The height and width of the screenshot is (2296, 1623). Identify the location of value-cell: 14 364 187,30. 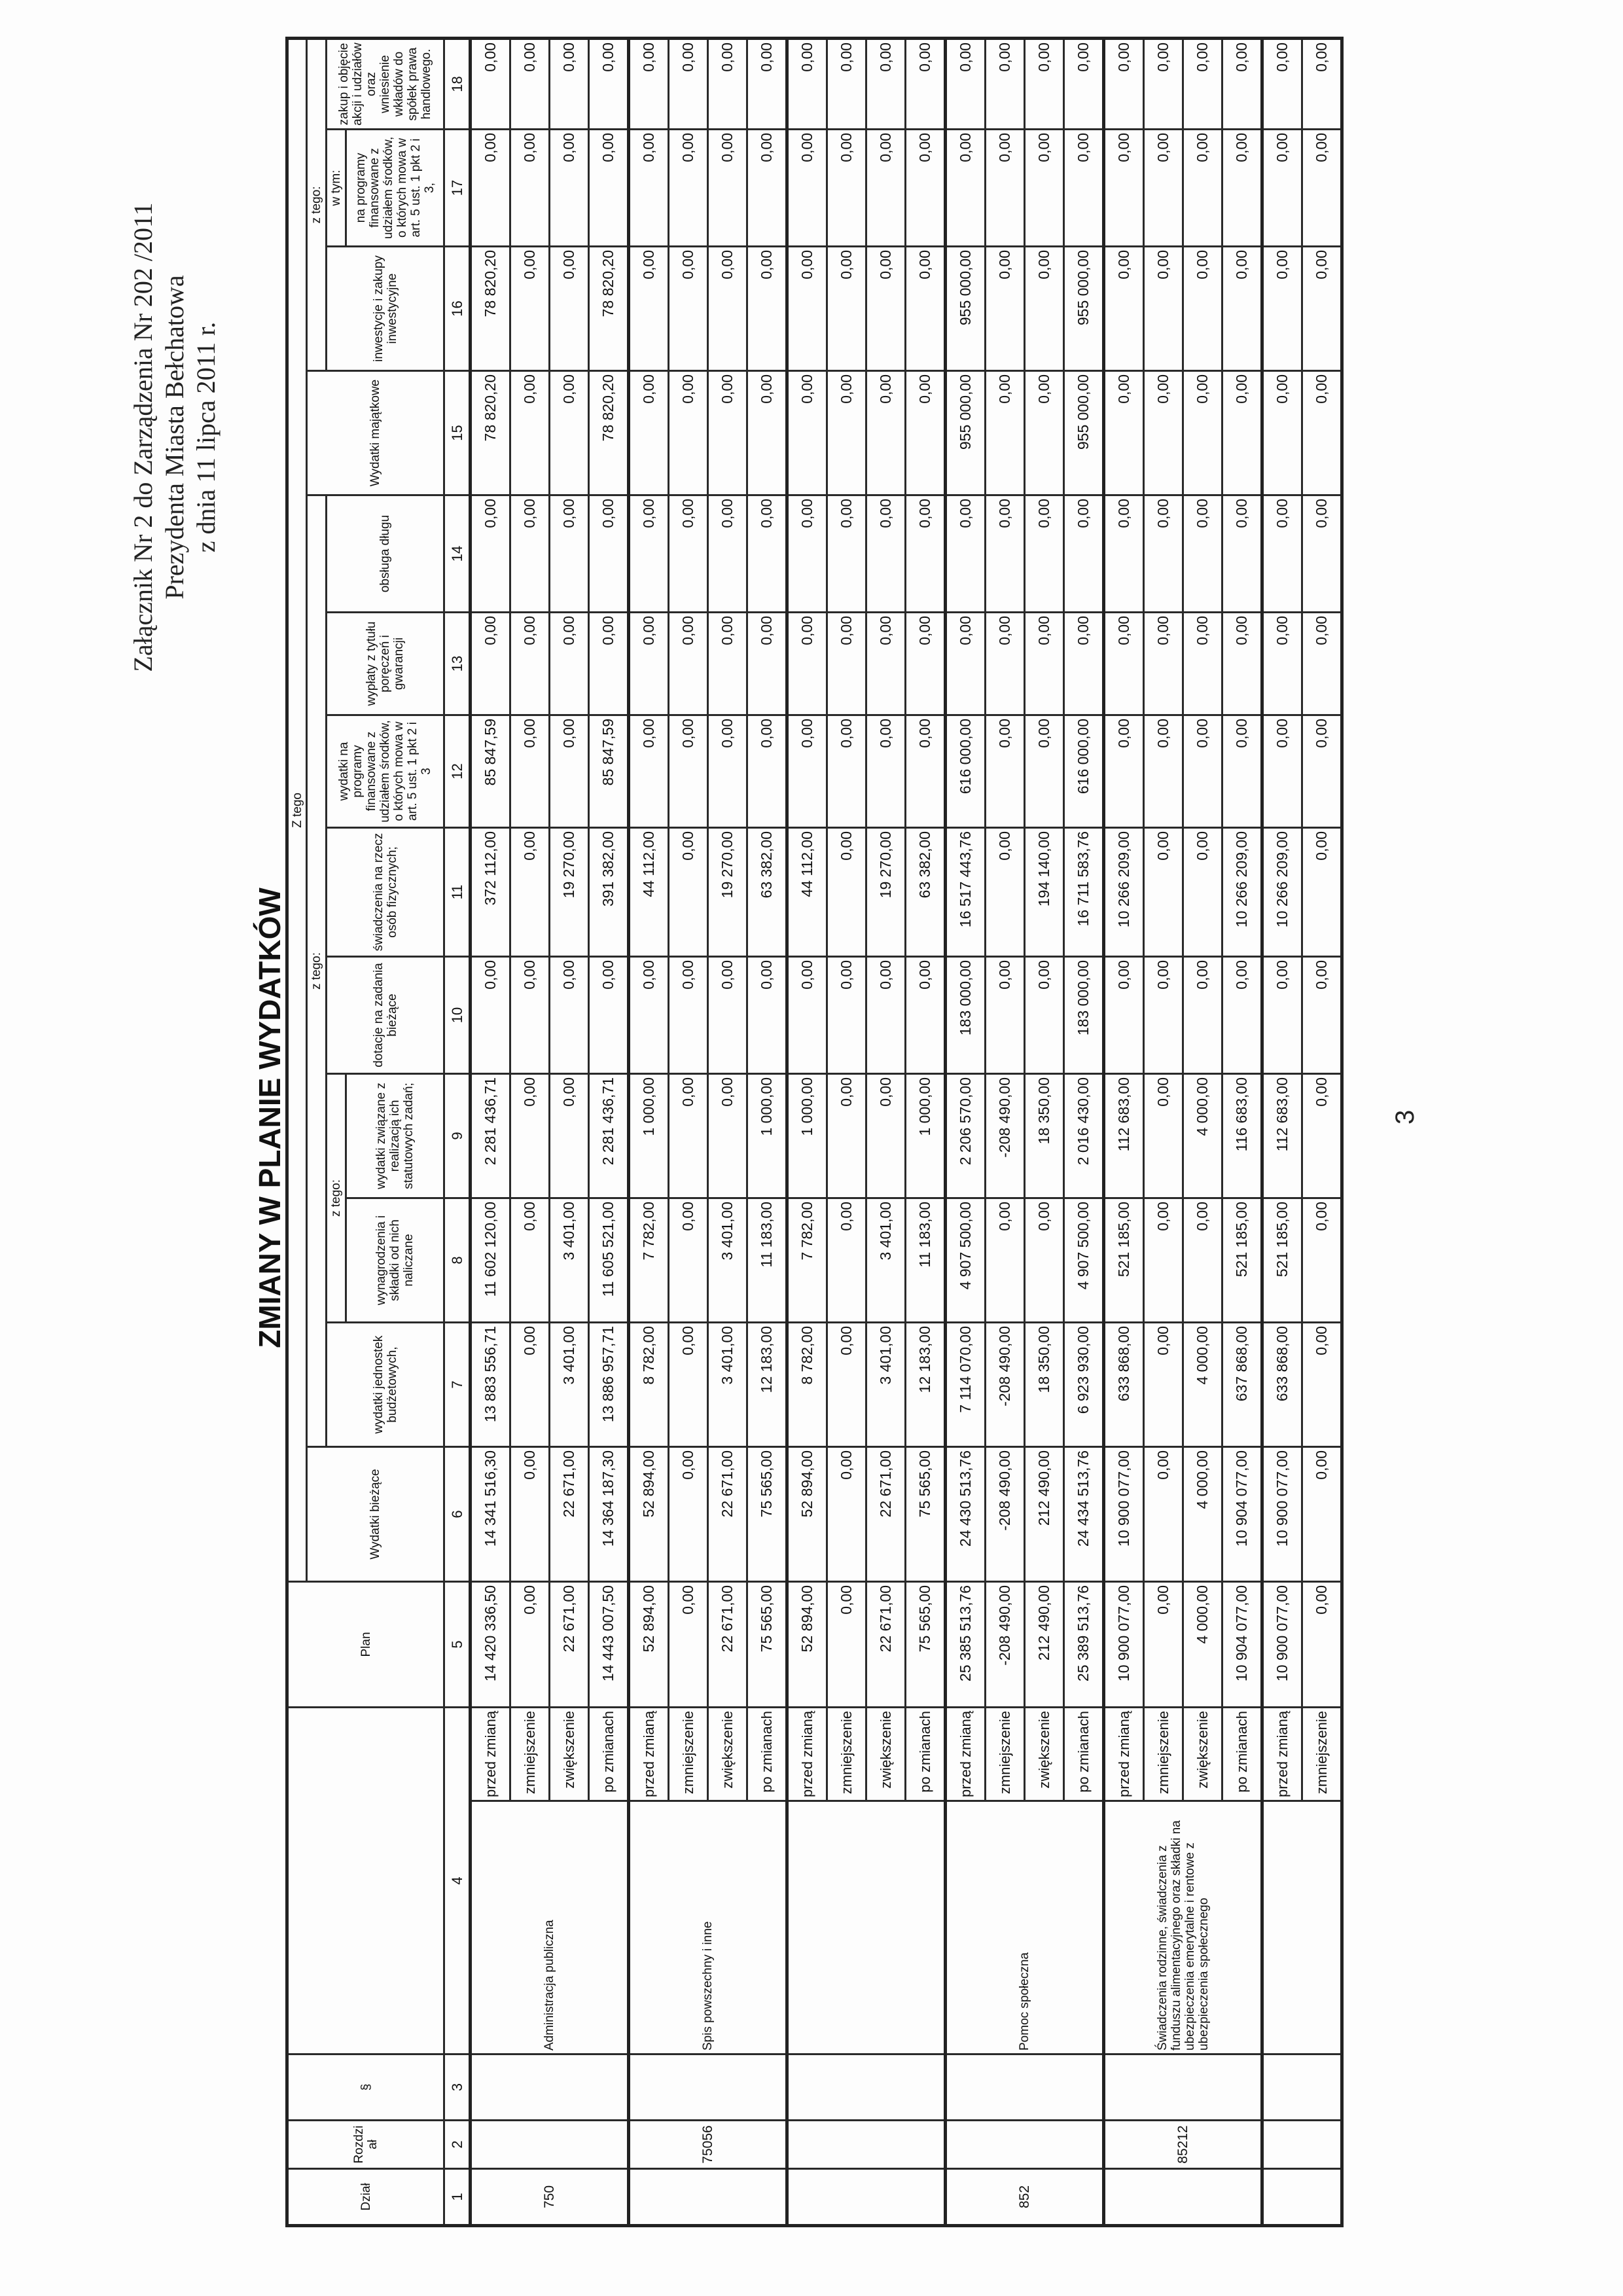
(608, 1514).